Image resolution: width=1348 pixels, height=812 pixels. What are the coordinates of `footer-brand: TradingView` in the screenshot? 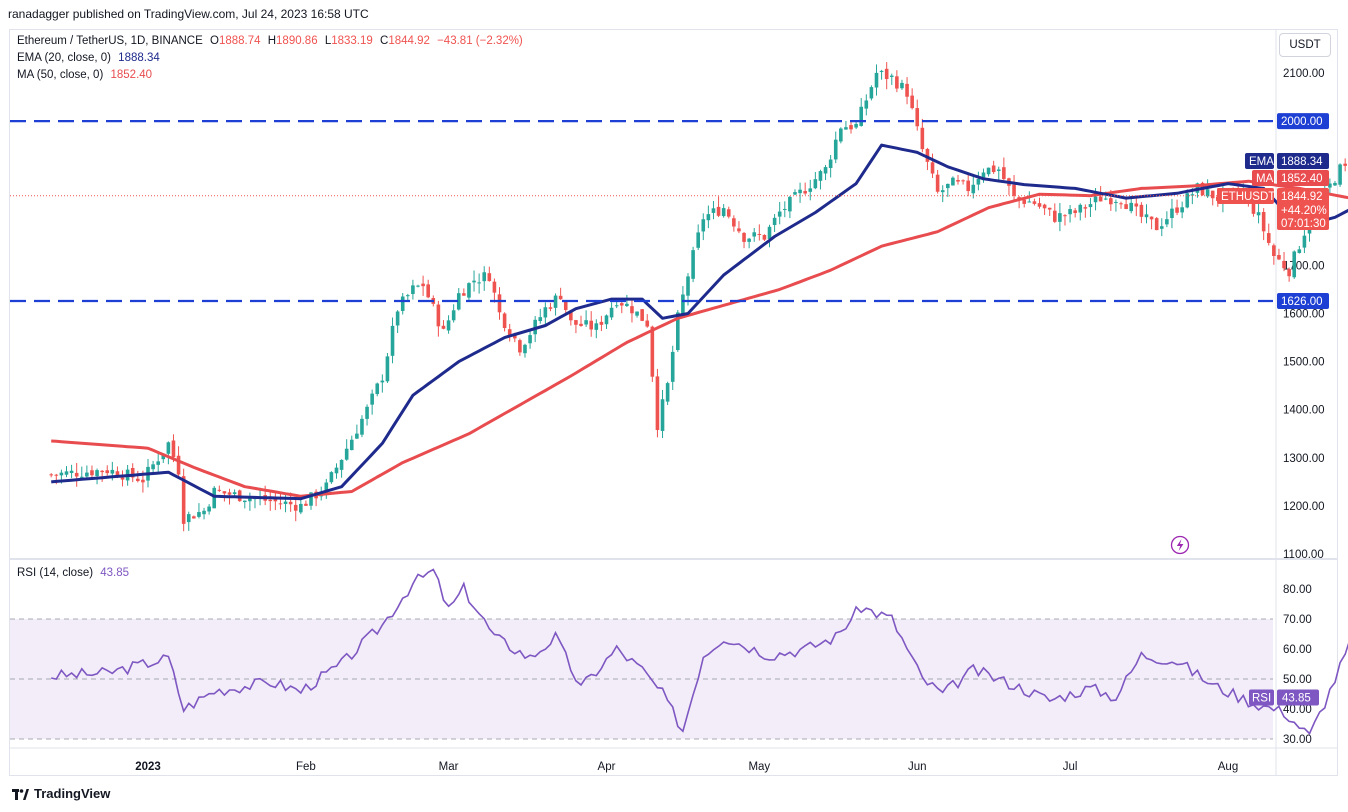 It's located at (61, 793).